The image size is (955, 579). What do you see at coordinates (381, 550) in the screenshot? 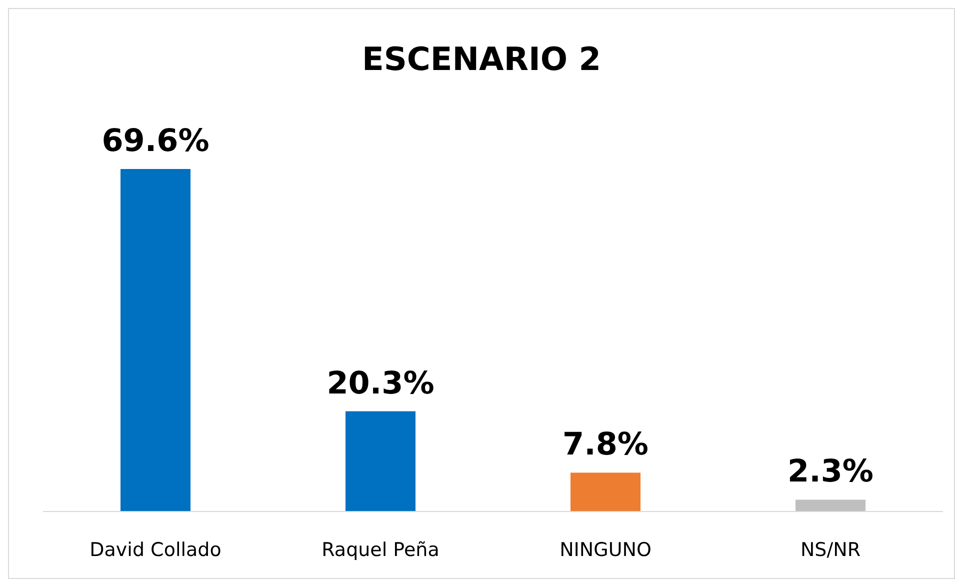
I see `x-tick-label: Raquel Peña` at bounding box center [381, 550].